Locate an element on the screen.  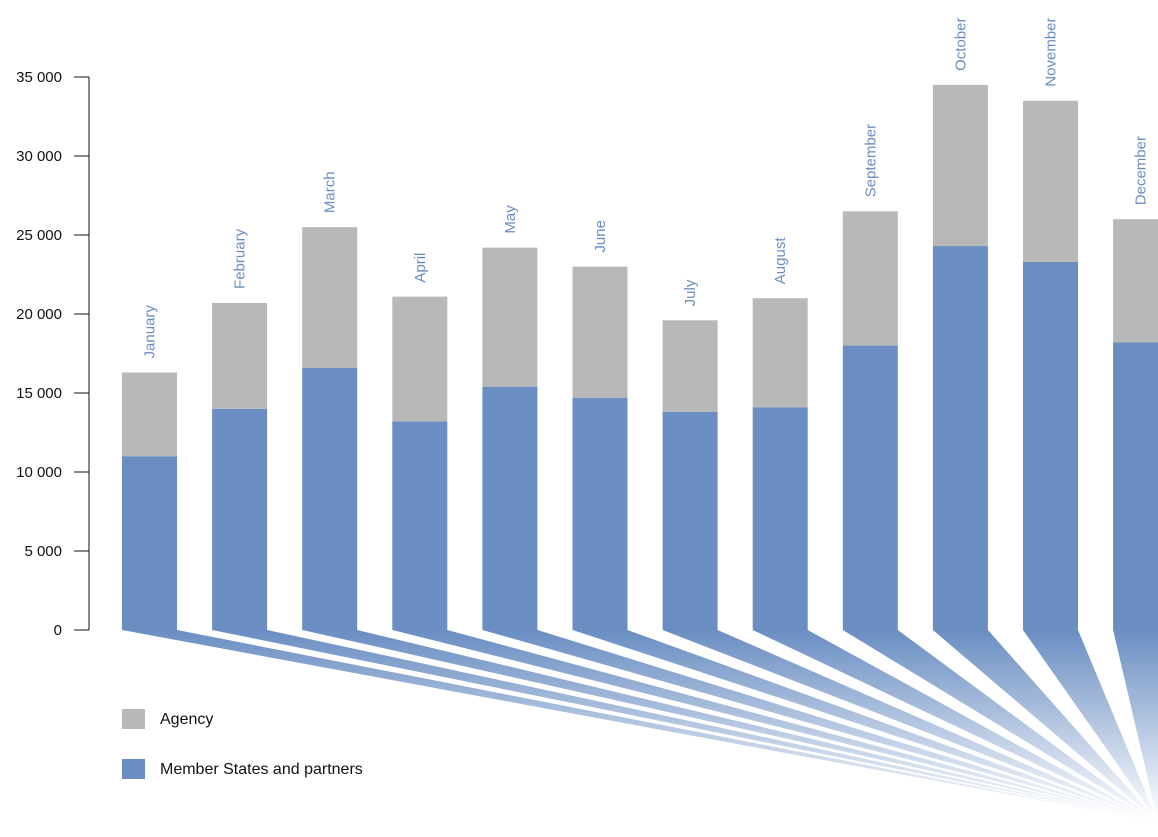
legend-label: Member States and partners is located at coordinates (261, 769).